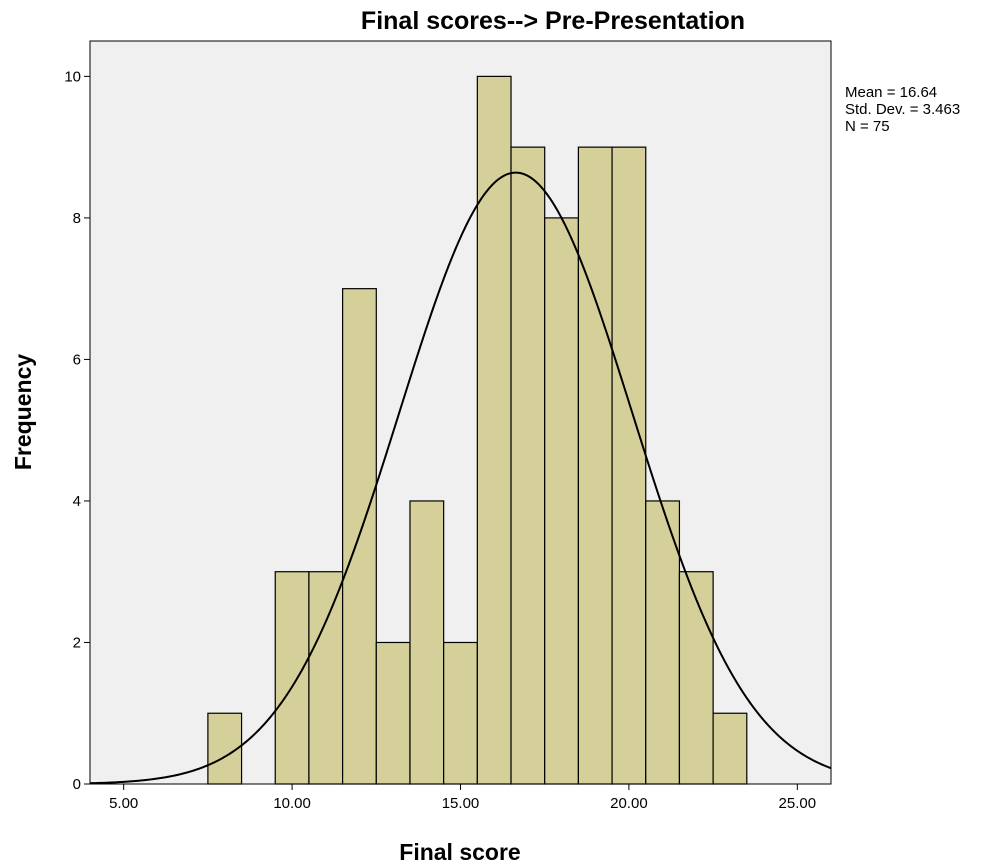 The height and width of the screenshot is (865, 1000). Describe the element at coordinates (77, 784) in the screenshot. I see `y-tick-label: 0` at that location.